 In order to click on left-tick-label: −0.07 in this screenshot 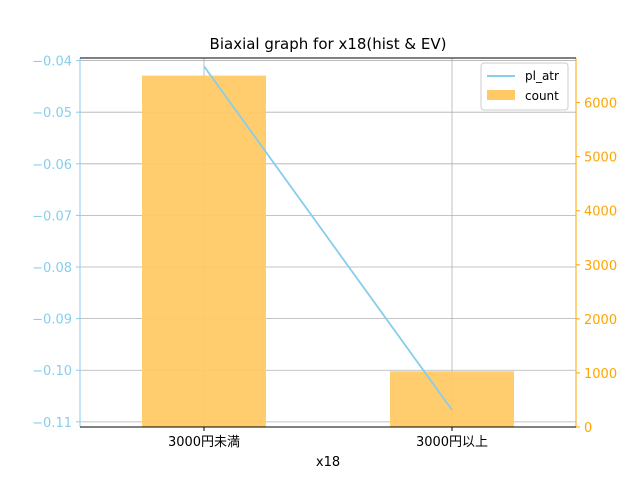, I will do `click(52, 216)`.